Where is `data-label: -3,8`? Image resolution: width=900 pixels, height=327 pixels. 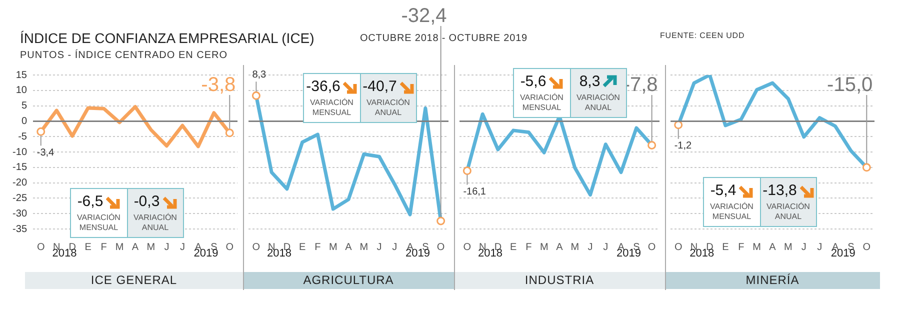
data-label: -3,8 is located at coordinates (218, 85).